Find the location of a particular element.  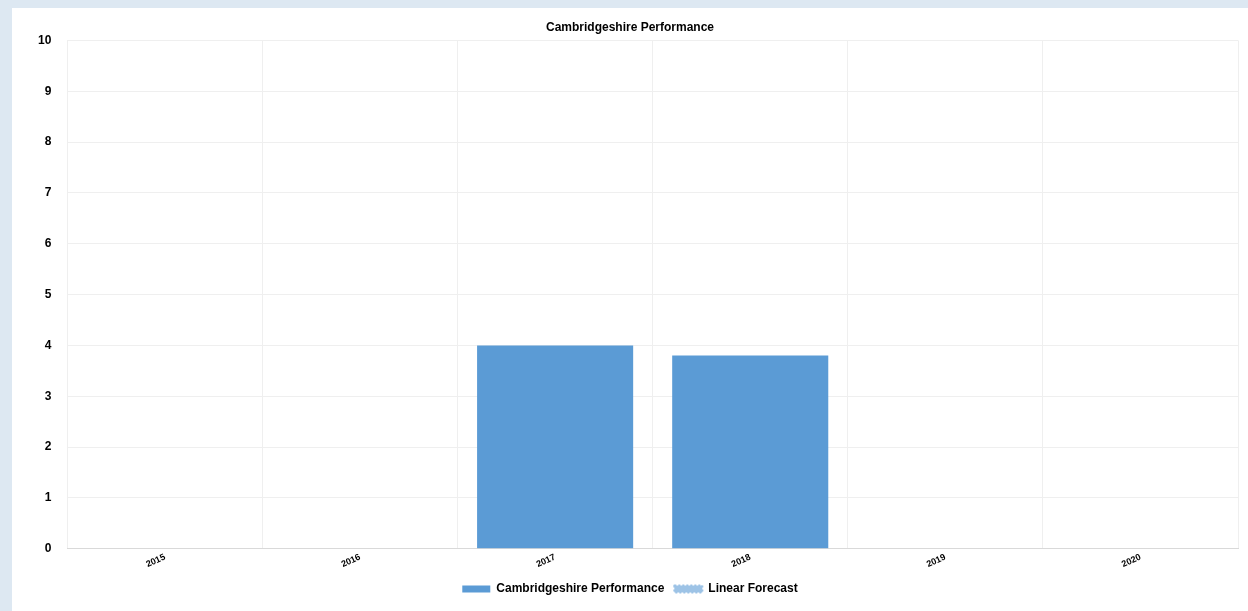

x-tick-label: 2016 is located at coordinates (350, 560).